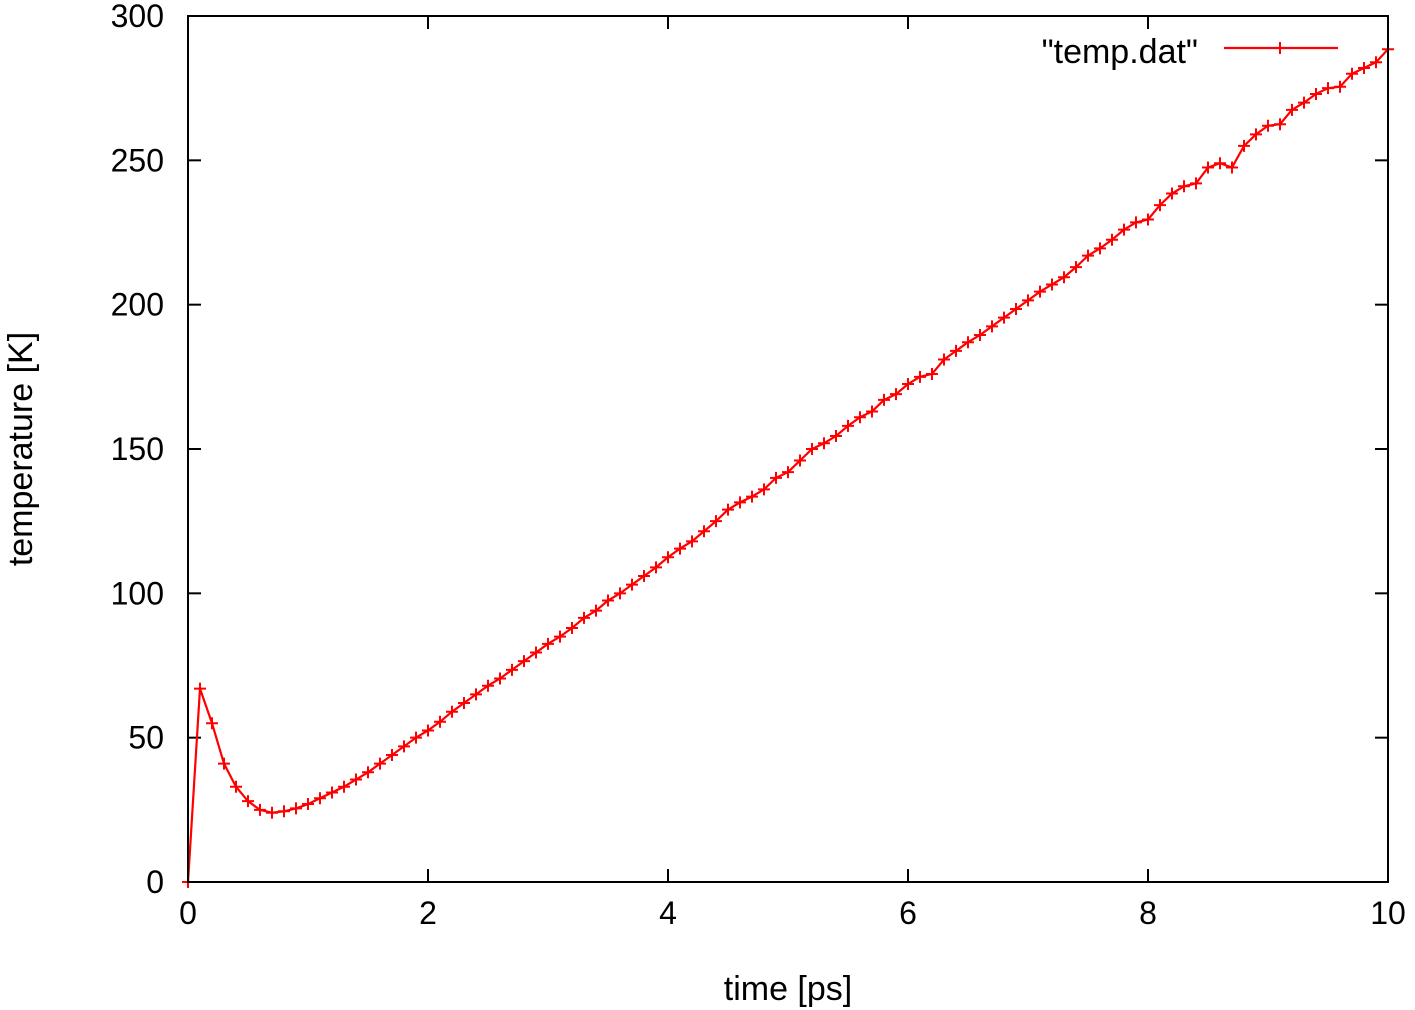 This screenshot has height=1010, width=1415. Describe the element at coordinates (137, 593) in the screenshot. I see `y-tick-label: 100` at that location.